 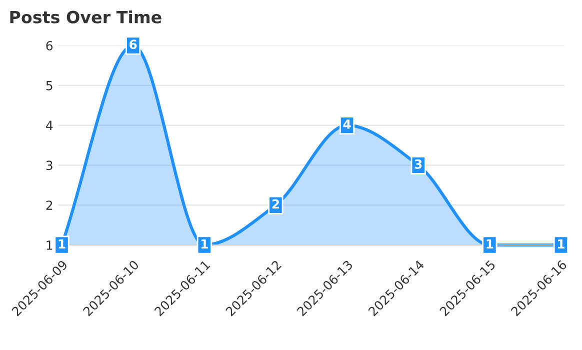 I want to click on y-tick-label: 6, so click(x=49, y=45).